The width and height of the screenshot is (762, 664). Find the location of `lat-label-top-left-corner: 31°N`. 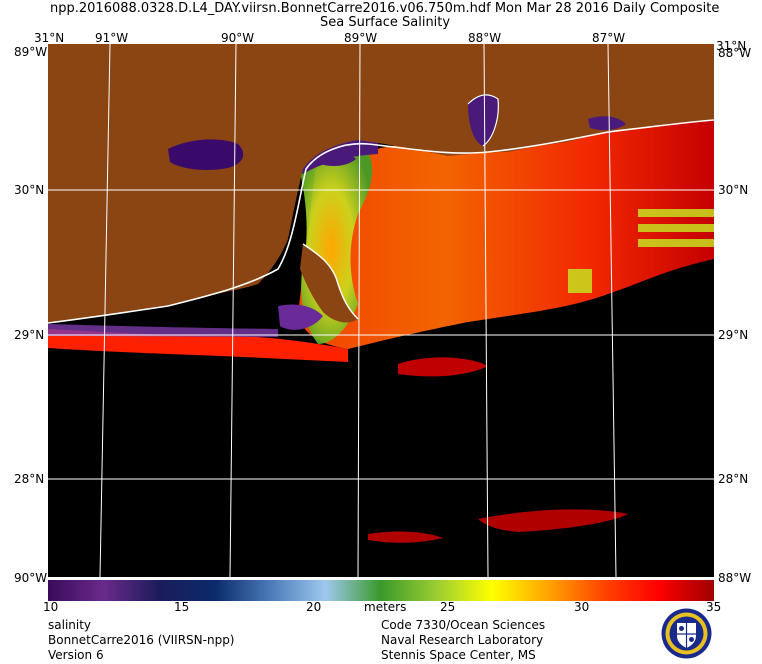

lat-label-top-left-corner: 31°N is located at coordinates (49, 38).